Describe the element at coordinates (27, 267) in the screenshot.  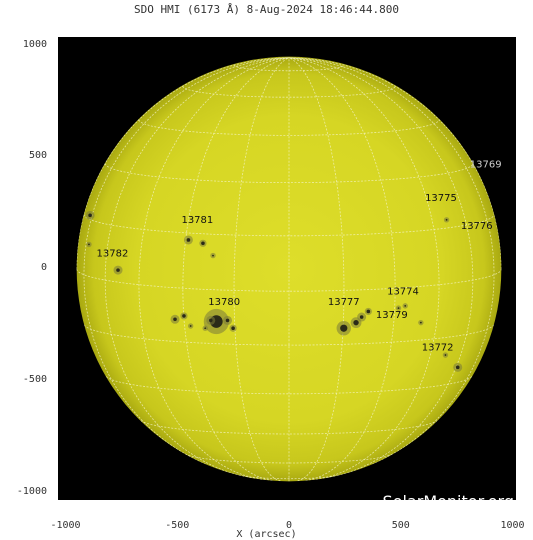
I see `y-tick-label: 0` at that location.